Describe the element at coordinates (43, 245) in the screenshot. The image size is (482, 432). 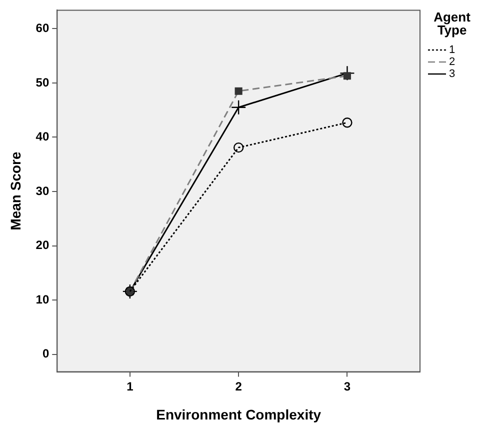
I see `y-tick-label: 20` at that location.